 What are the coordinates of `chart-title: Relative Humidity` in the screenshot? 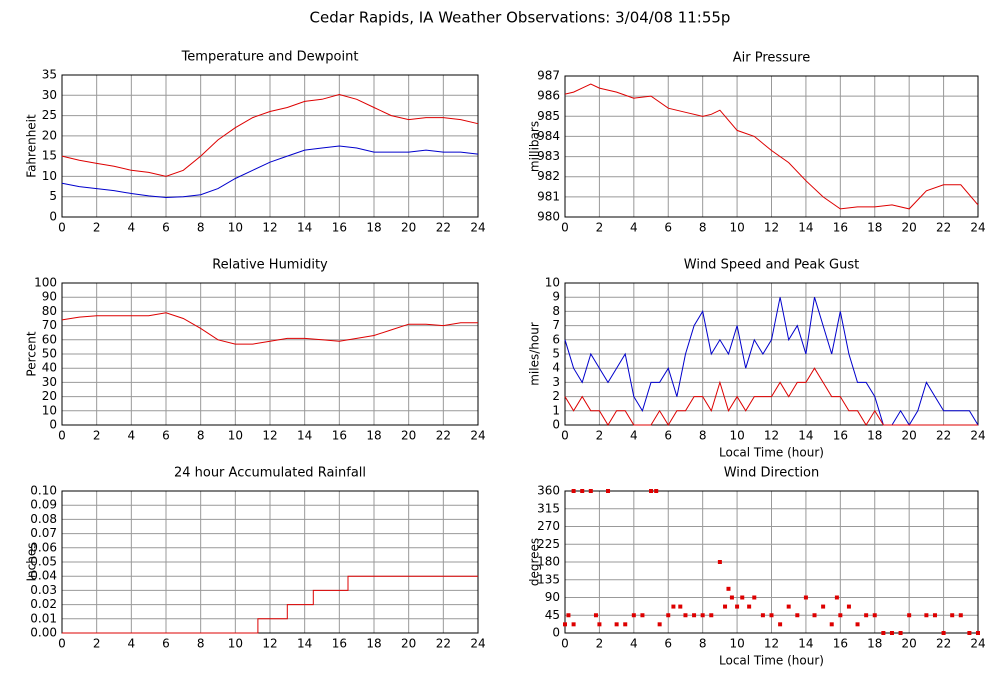 It's located at (270, 265).